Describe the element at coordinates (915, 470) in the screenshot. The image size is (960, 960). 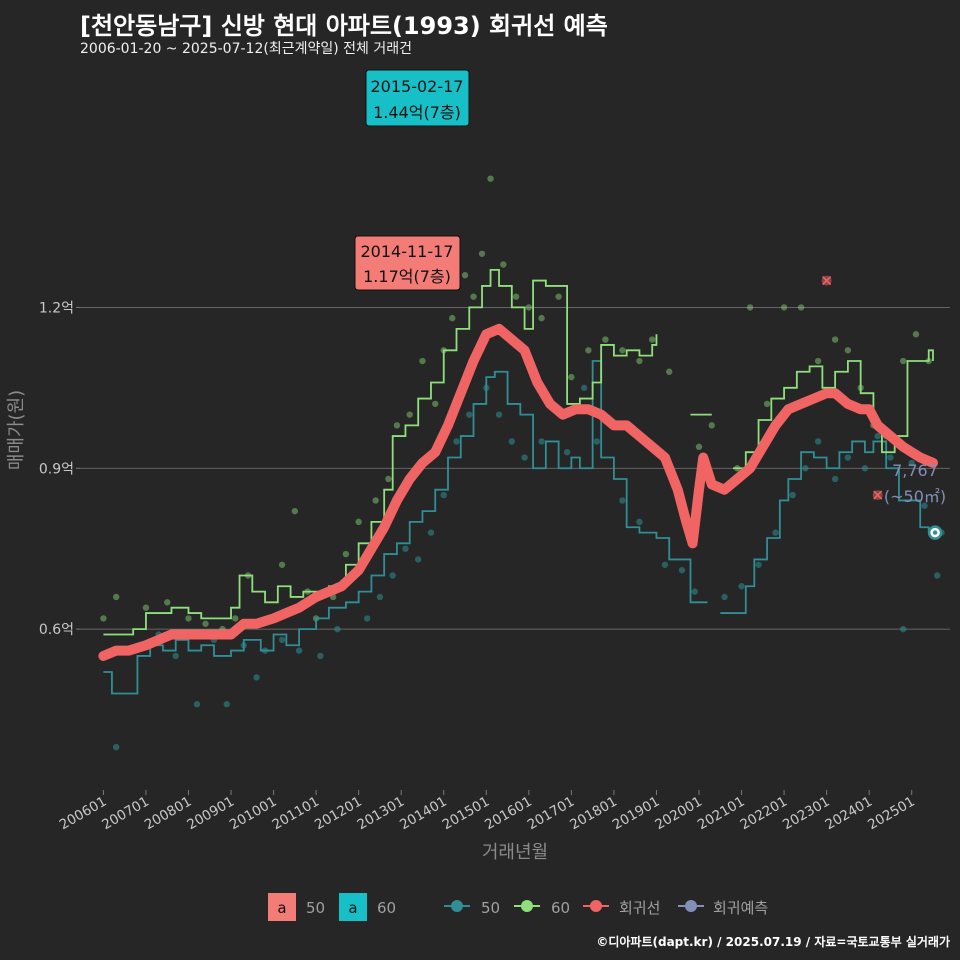
I see `forecast-value-label: 7,767` at that location.